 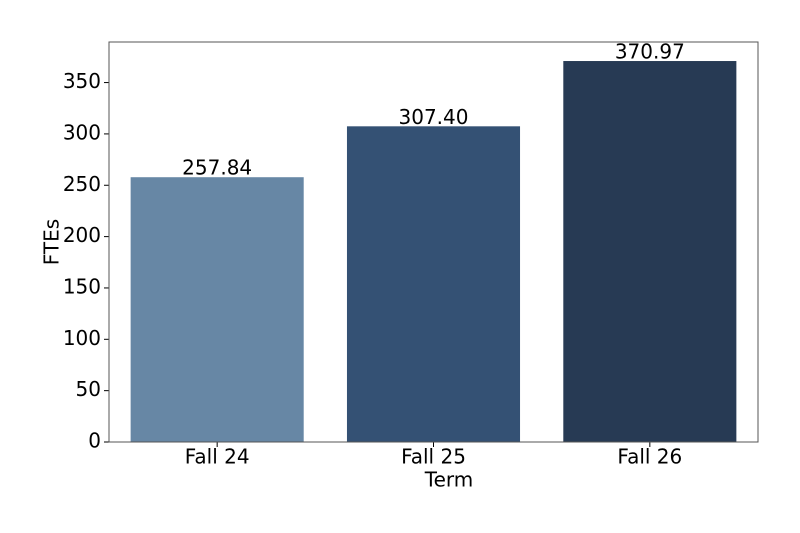 What do you see at coordinates (82, 235) in the screenshot?
I see `y-tick-label: 200` at bounding box center [82, 235].